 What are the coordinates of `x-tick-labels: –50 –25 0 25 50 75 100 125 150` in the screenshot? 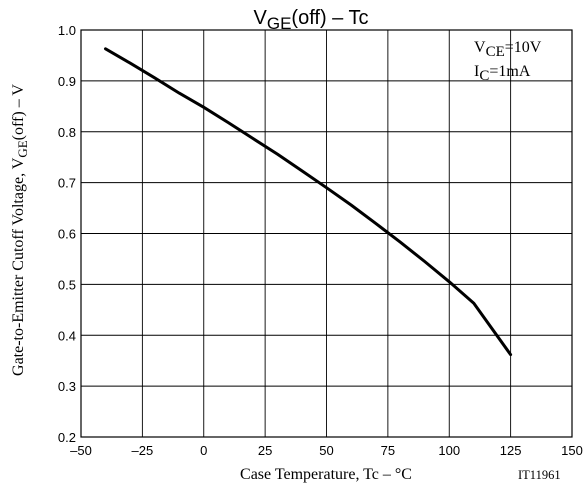 It's located at (326, 450).